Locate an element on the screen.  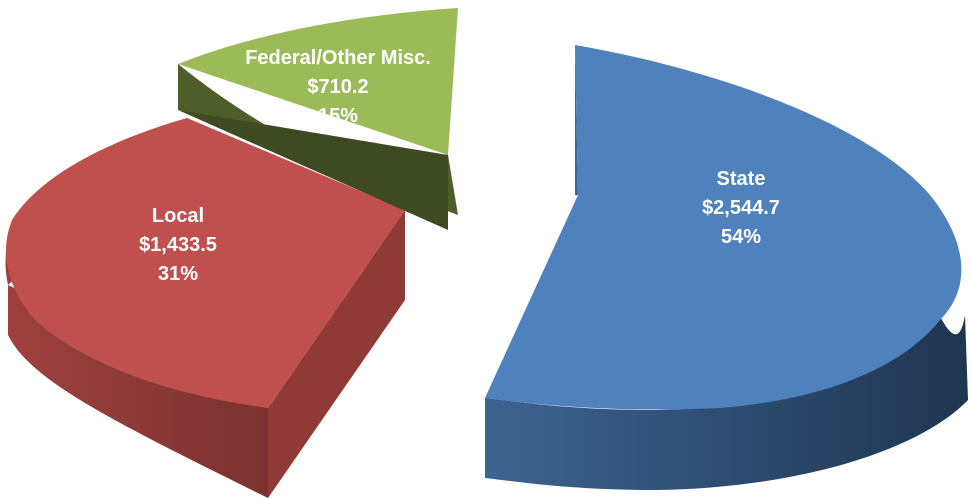
label-federal-category: Federal/Other Misc. is located at coordinates (338, 58).